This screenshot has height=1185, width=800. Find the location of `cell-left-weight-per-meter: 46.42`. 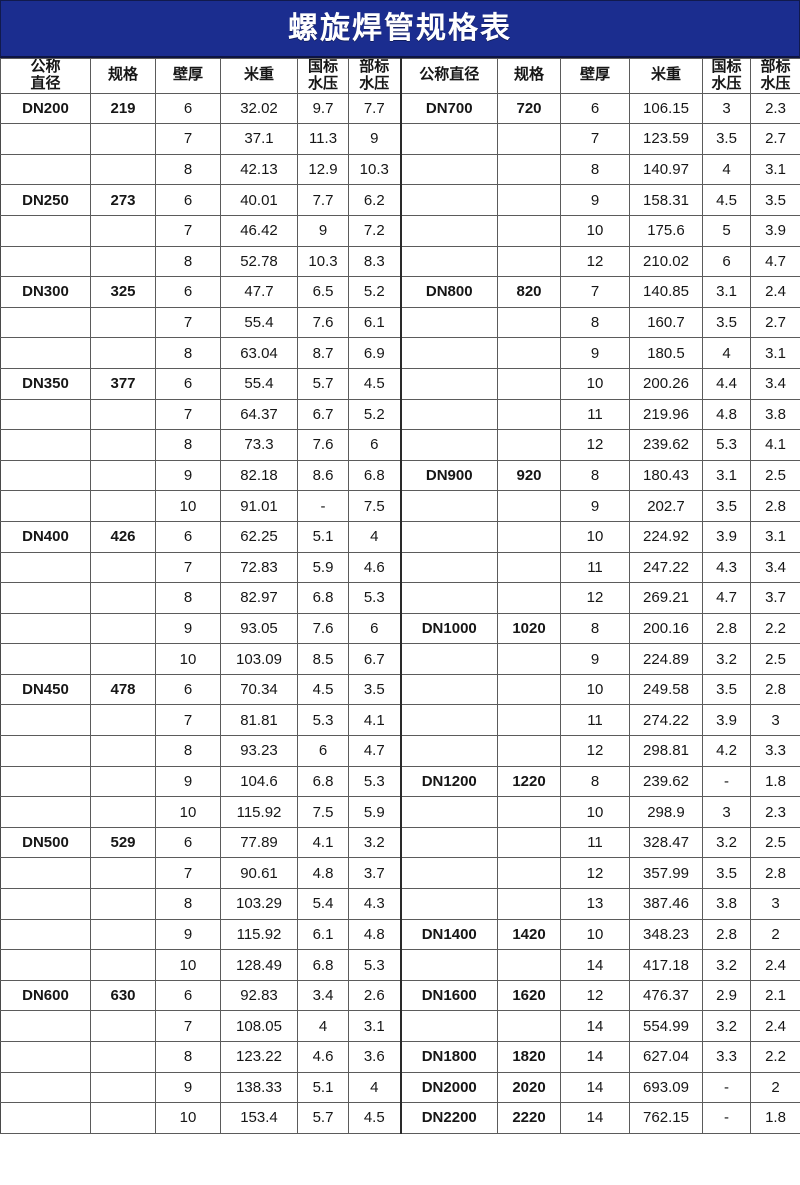

cell-left-weight-per-meter: 46.42 is located at coordinates (259, 230).